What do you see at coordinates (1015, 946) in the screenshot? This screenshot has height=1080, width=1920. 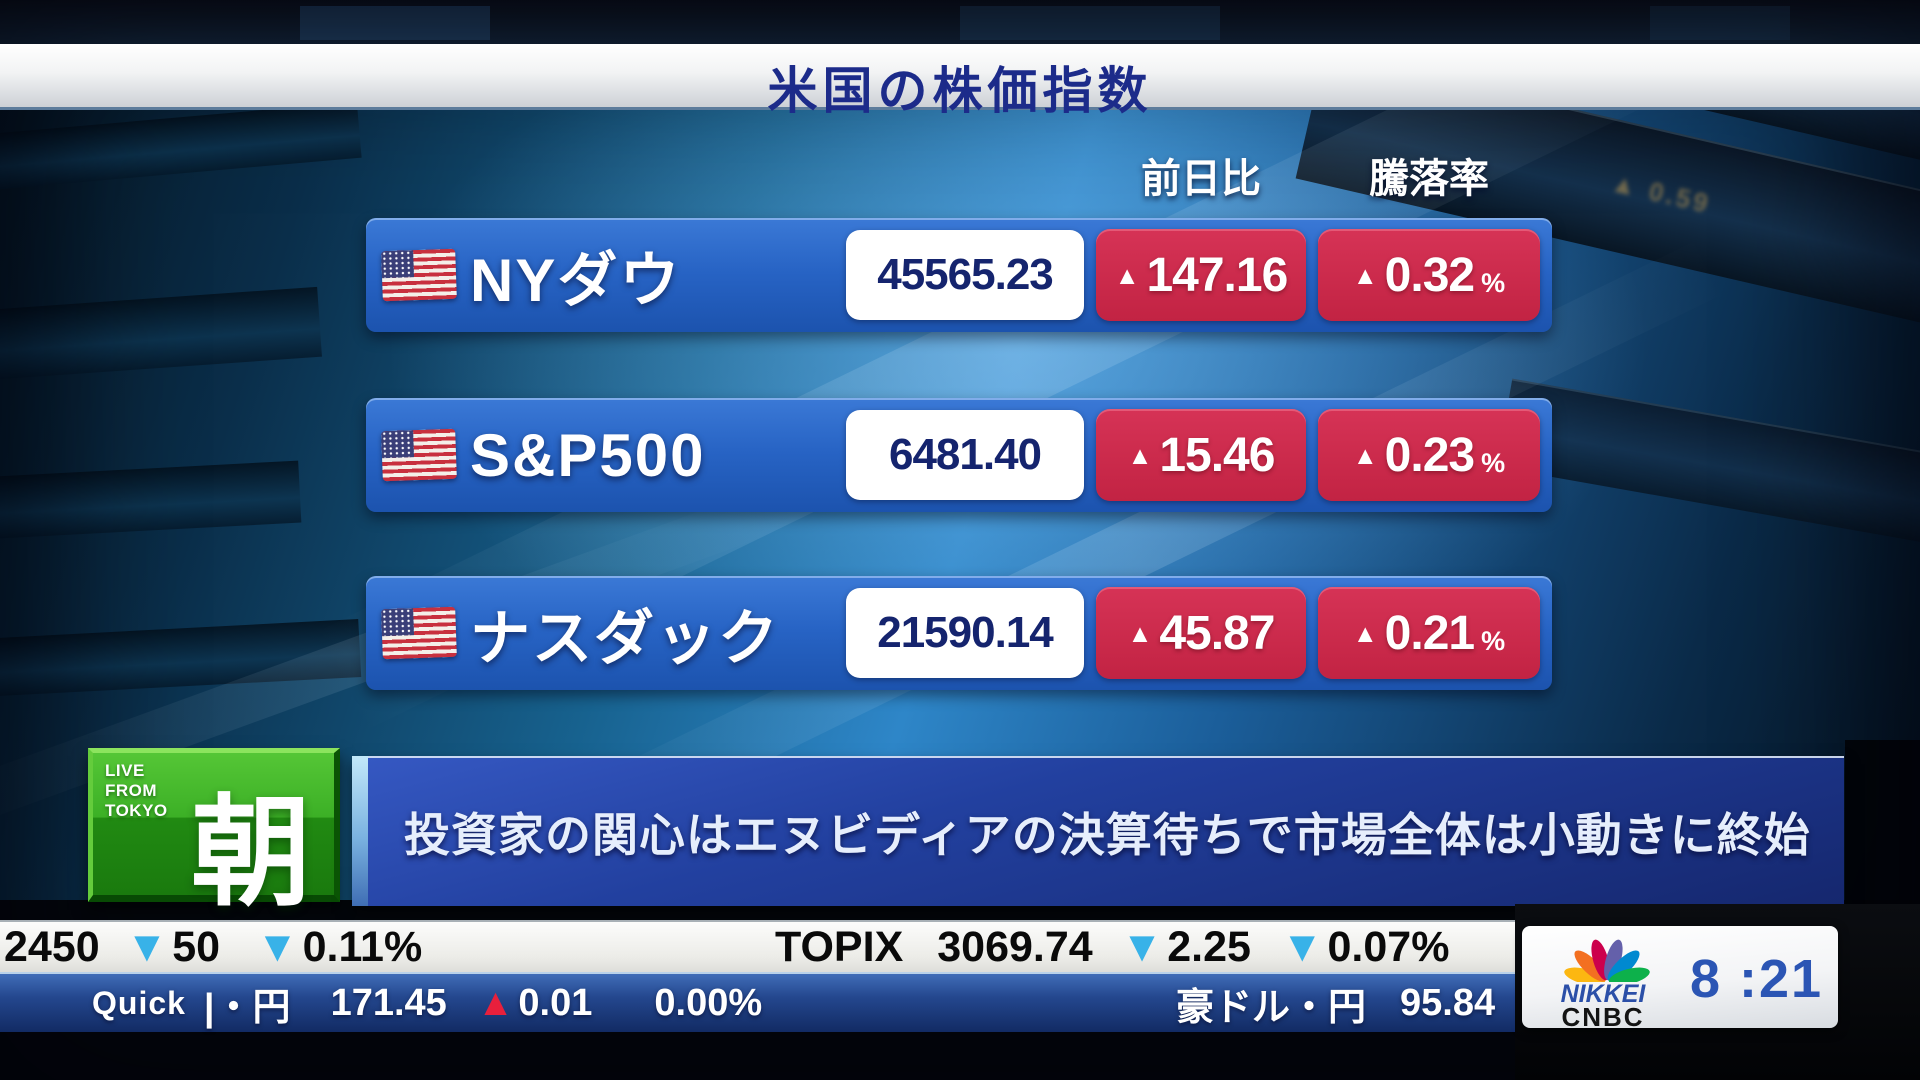 I see `ticker-value: 3069.74` at bounding box center [1015, 946].